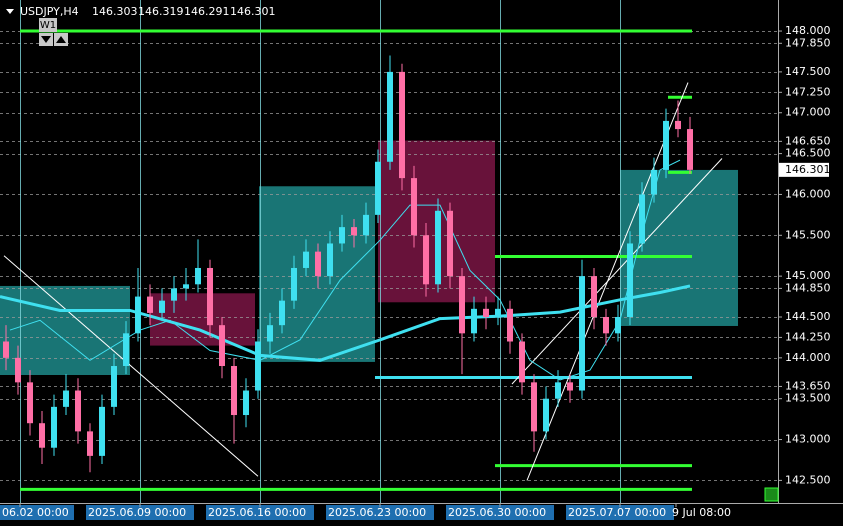  What do you see at coordinates (61, 39) in the screenshot?
I see `up-icon` at bounding box center [61, 39].